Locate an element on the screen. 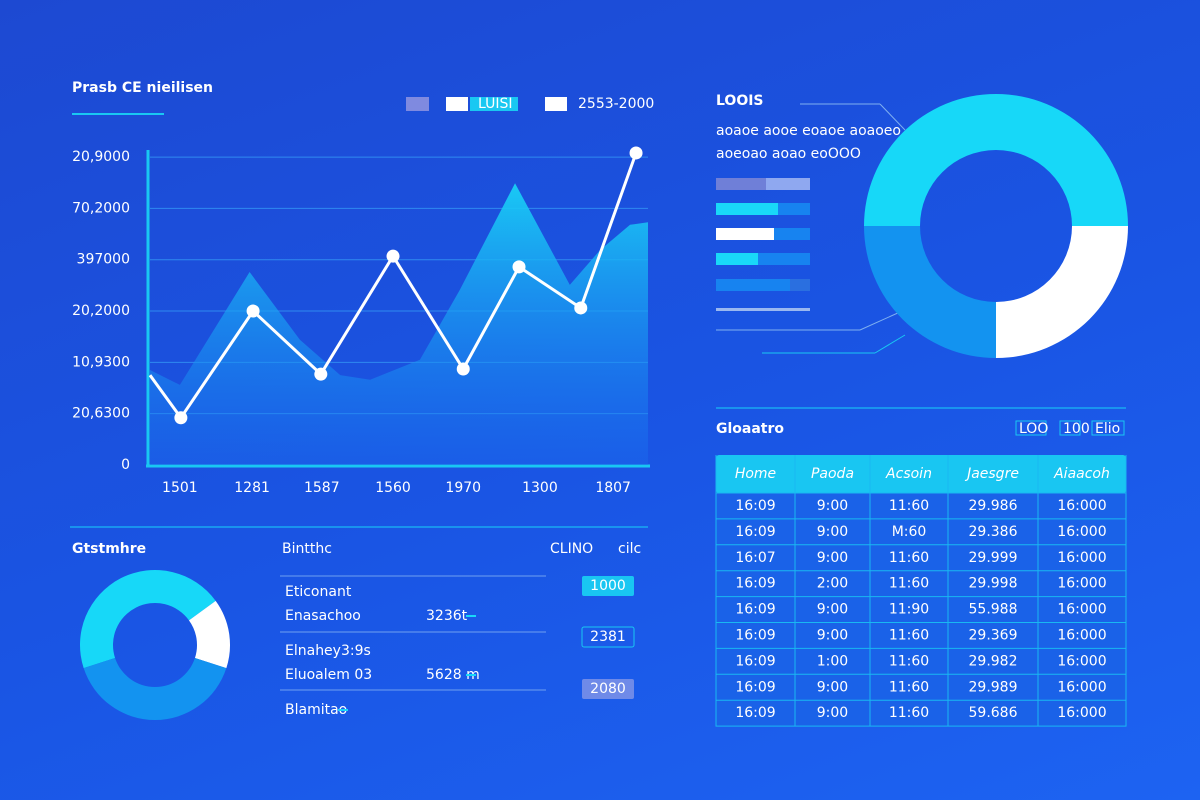  table-cell: 29.986 is located at coordinates (993, 506).